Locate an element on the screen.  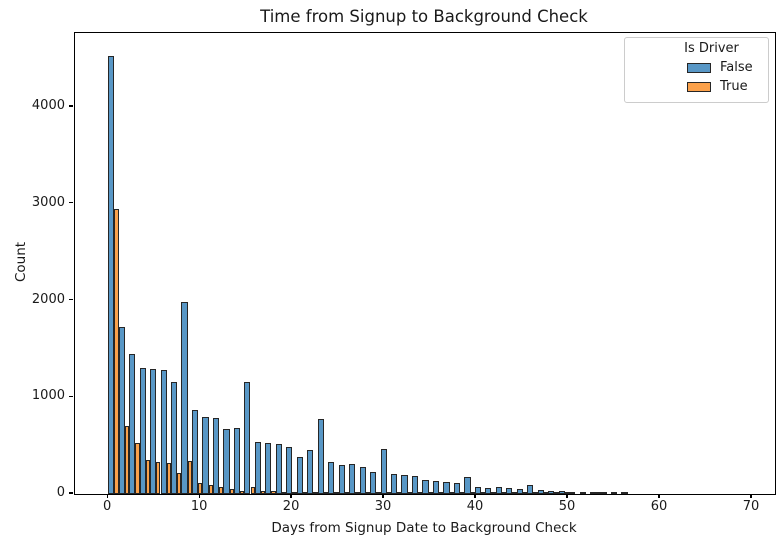
x-tick-label: 30 is located at coordinates (383, 506).